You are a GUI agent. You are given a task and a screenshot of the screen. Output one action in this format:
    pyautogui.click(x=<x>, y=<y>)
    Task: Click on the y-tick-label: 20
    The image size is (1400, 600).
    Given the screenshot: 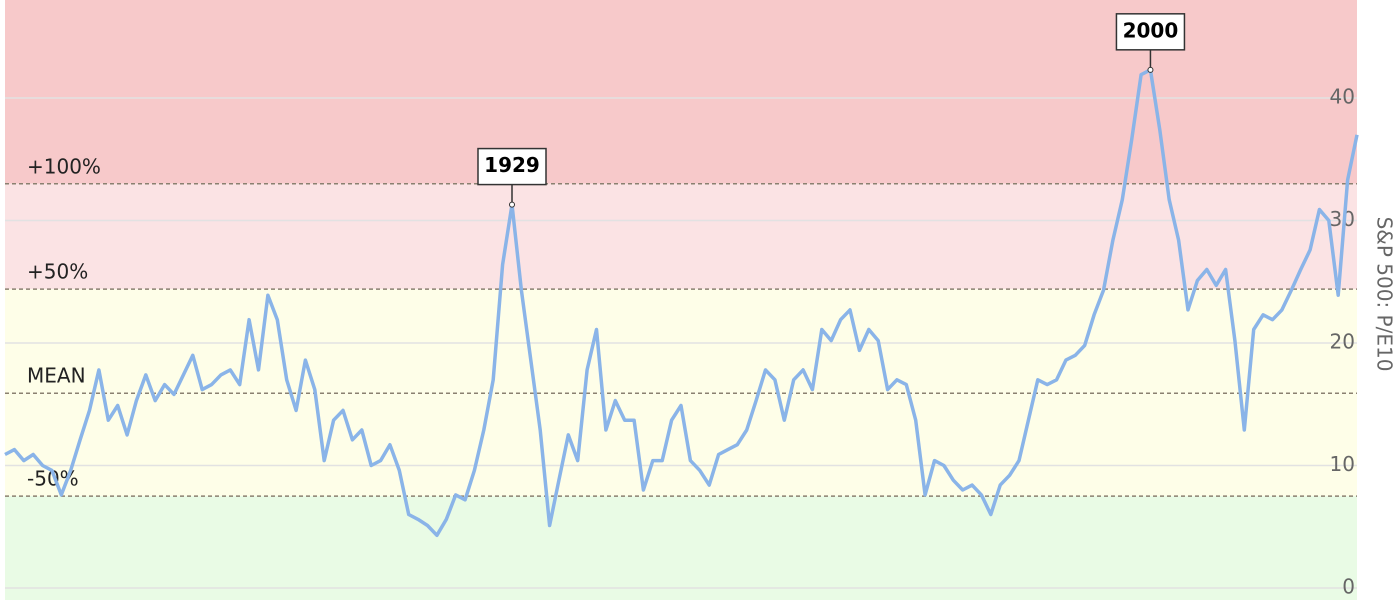 What is the action you would take?
    pyautogui.click(x=1342, y=342)
    